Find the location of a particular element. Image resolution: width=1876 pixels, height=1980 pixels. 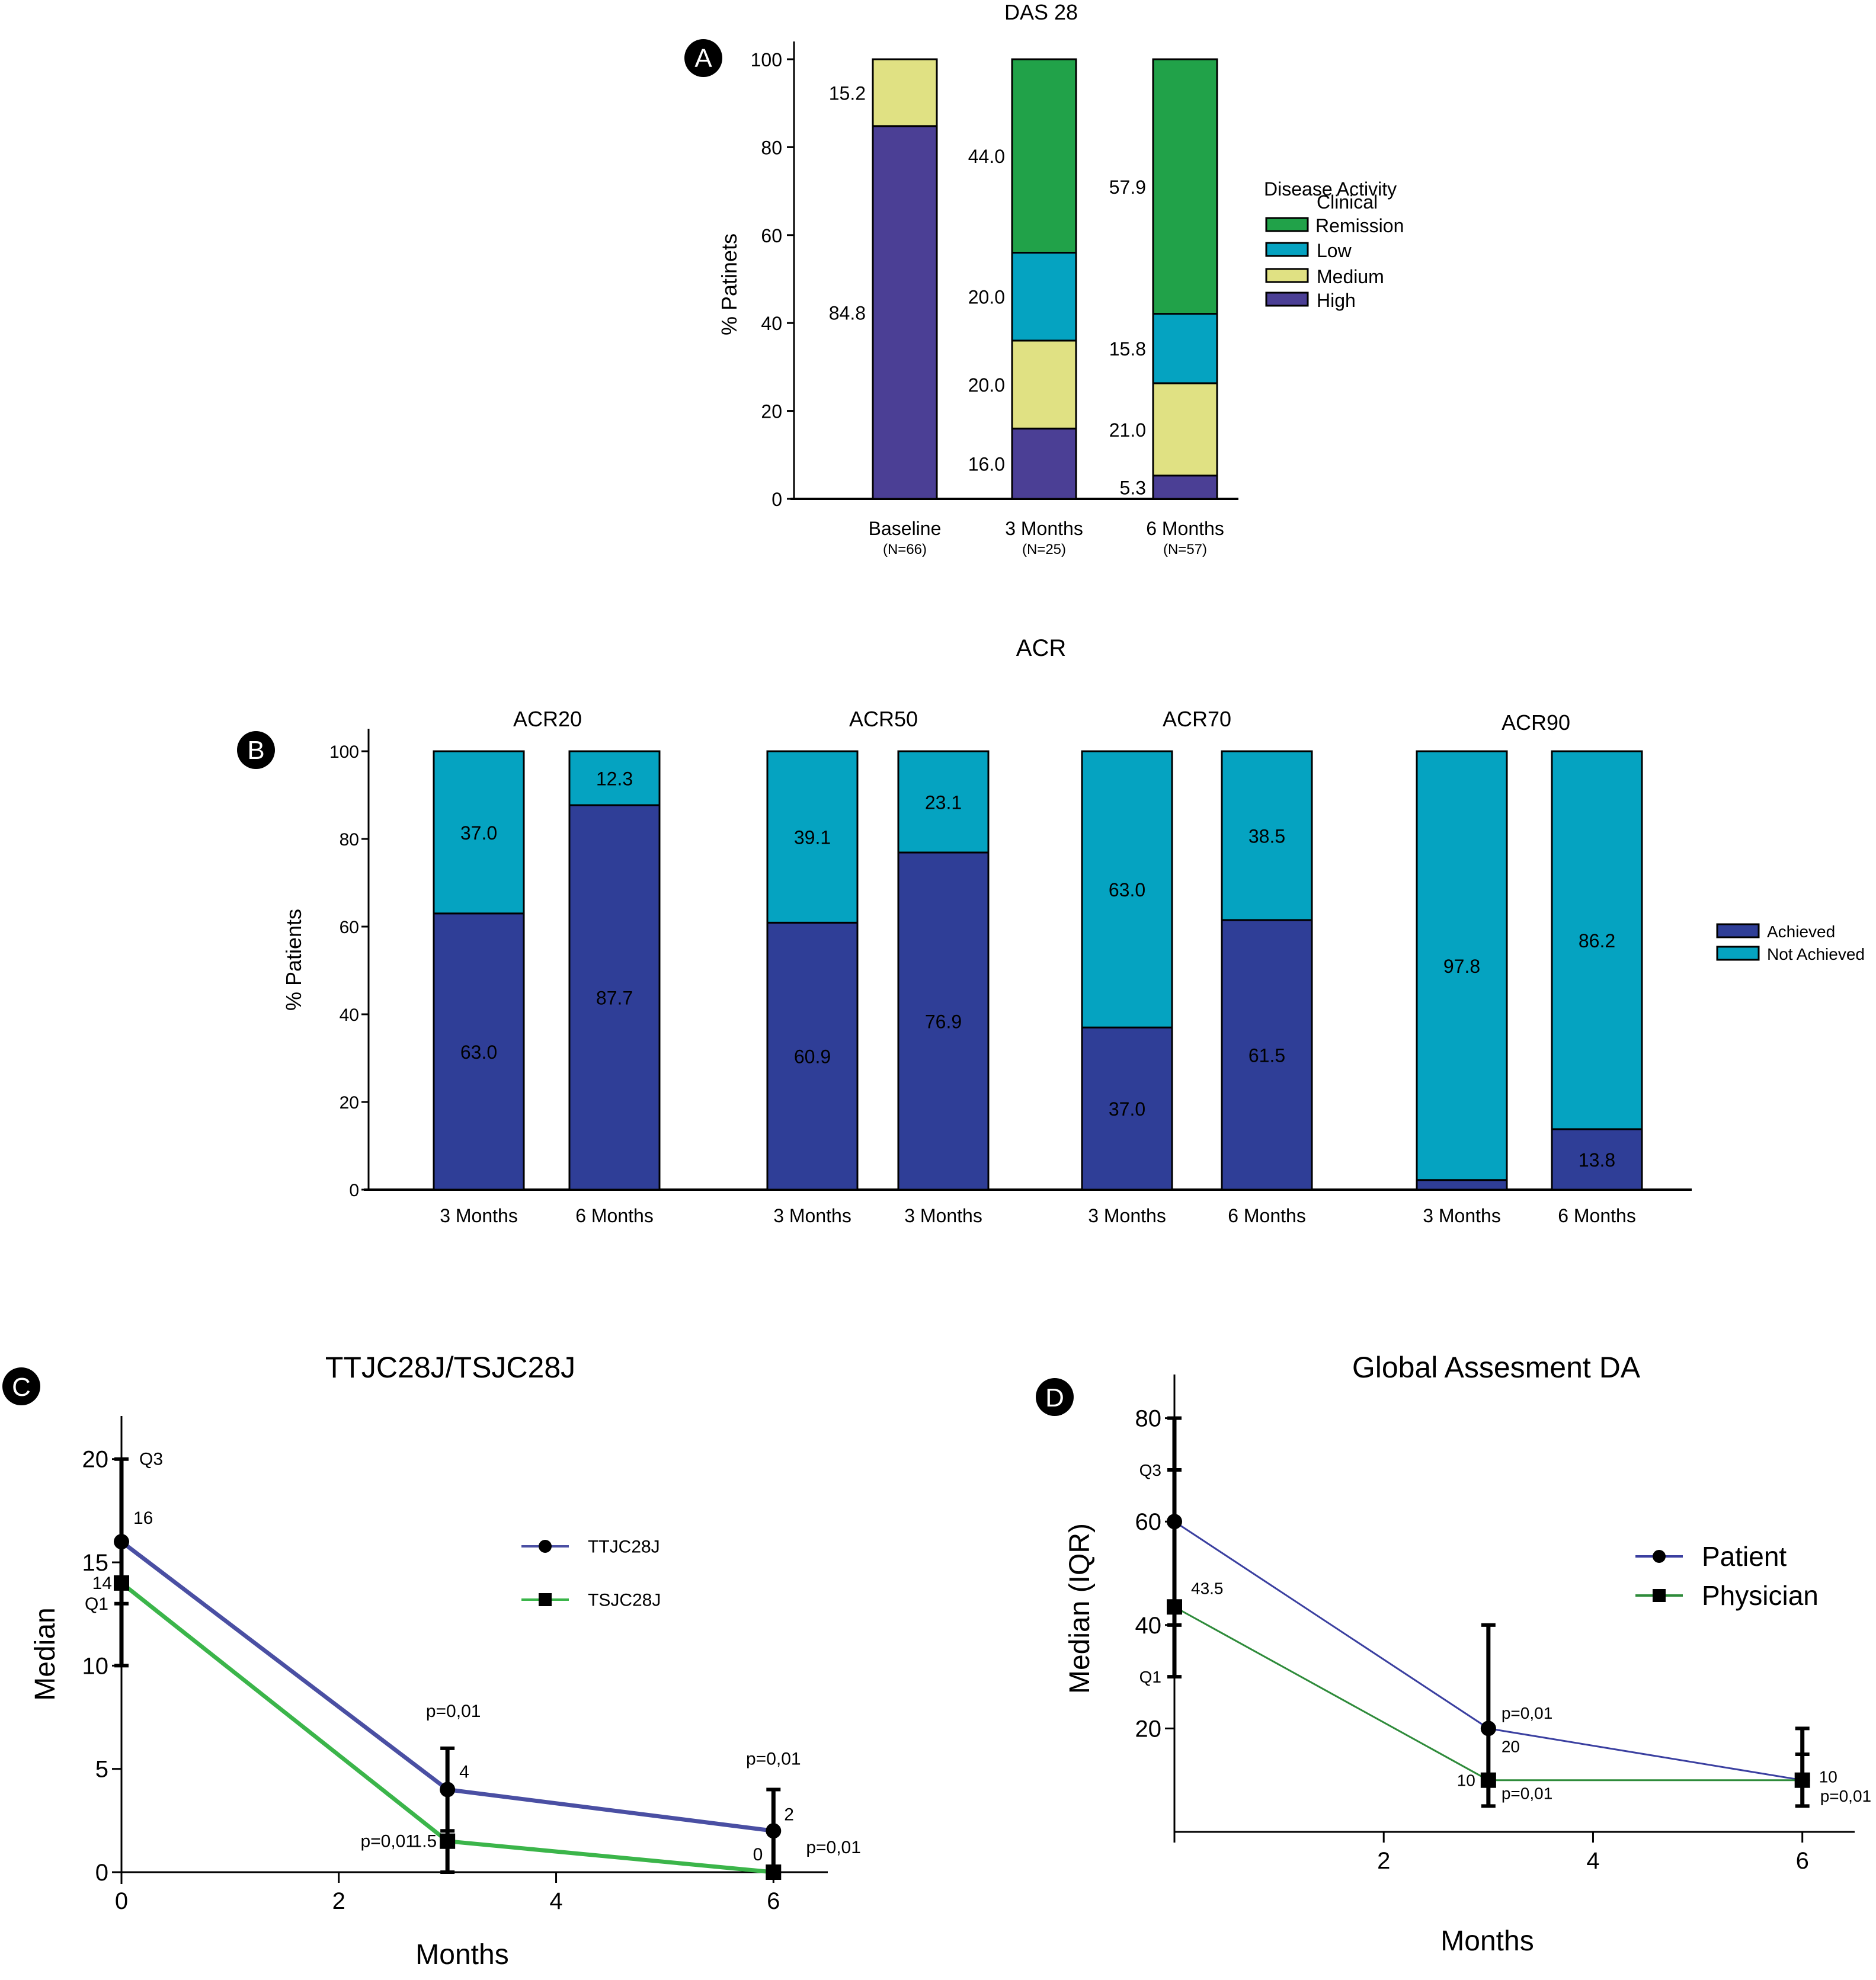

annotation: Q3 is located at coordinates (1150, 1470).